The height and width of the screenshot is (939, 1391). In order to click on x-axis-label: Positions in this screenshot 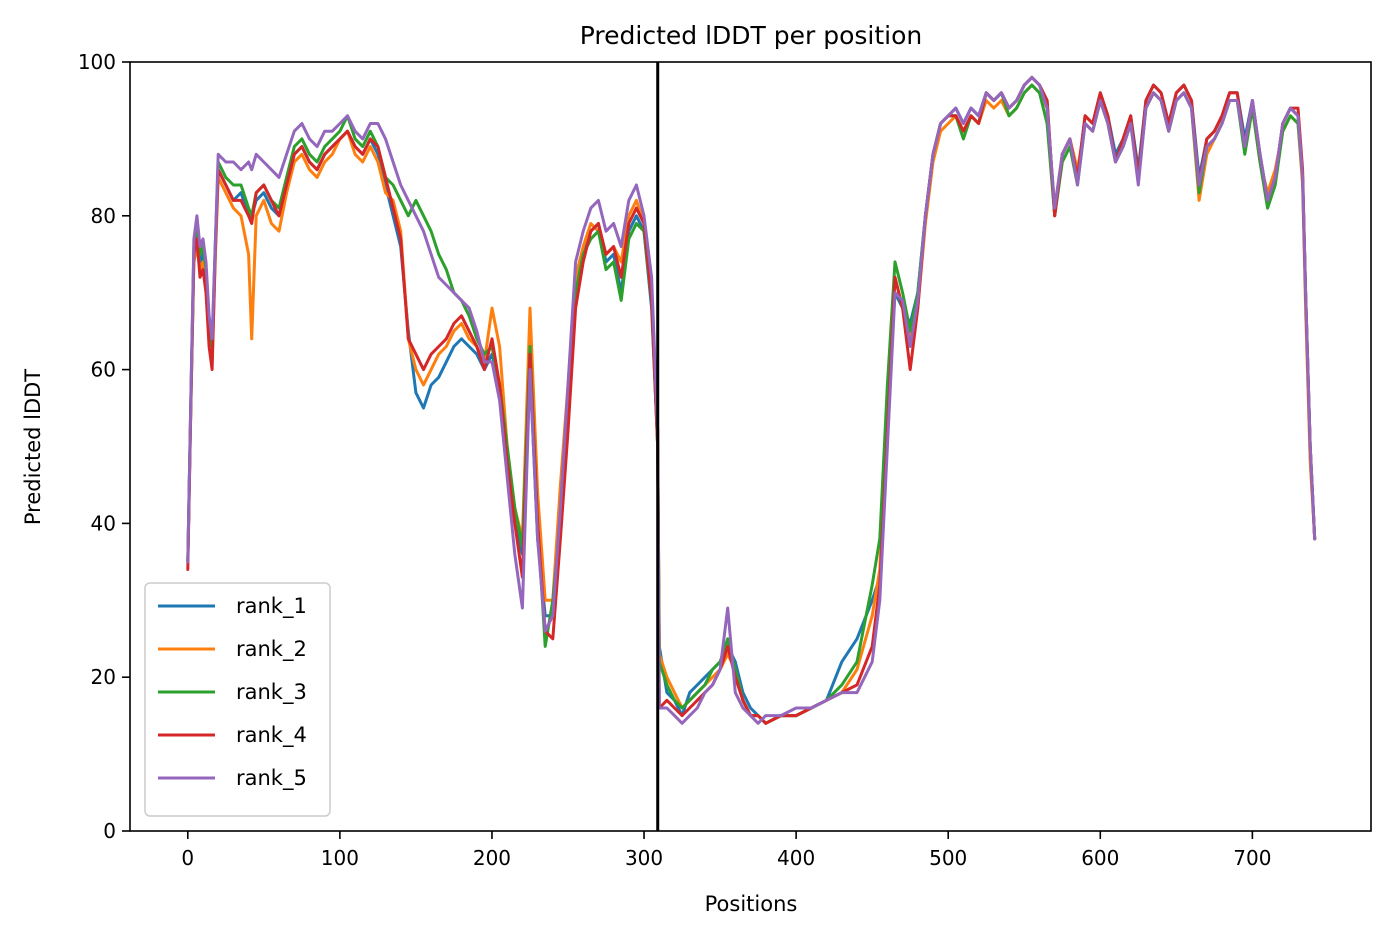, I will do `click(751, 904)`.